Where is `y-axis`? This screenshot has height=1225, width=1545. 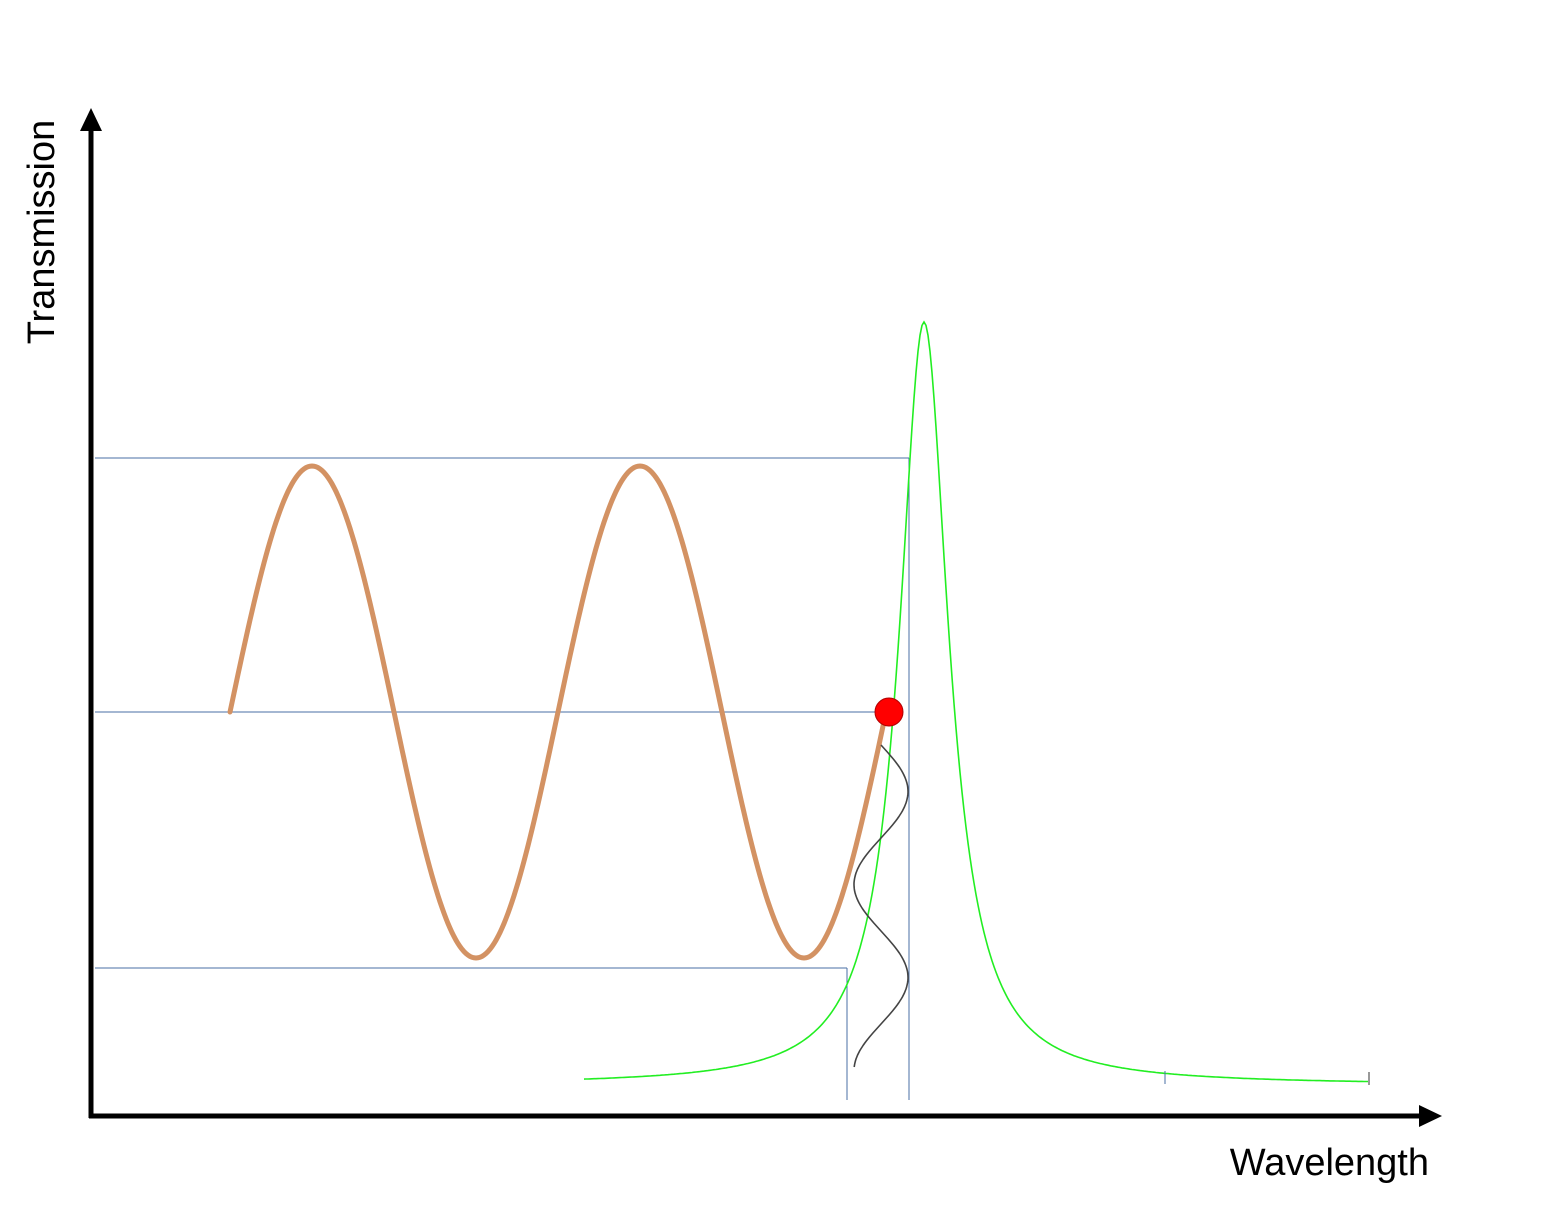 y-axis is located at coordinates (91, 613).